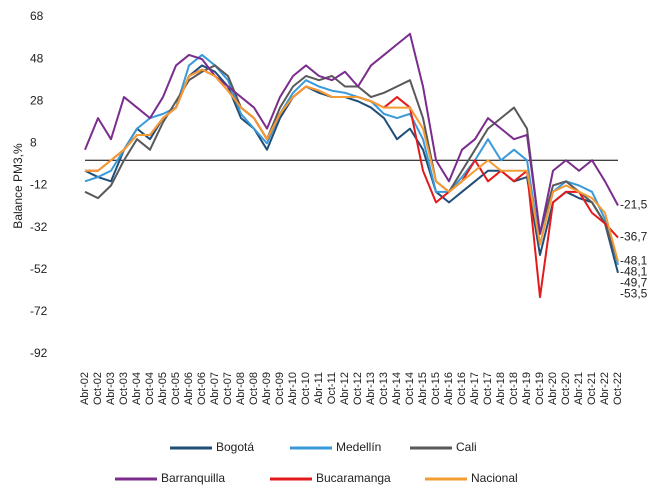 The width and height of the screenshot is (660, 492). Describe the element at coordinates (241, 388) in the screenshot. I see `x-tick-label: Abr-08` at that location.